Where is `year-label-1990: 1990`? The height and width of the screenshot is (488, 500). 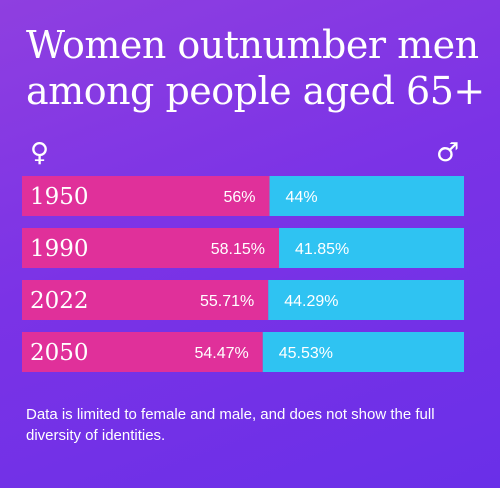 year-label-1990: 1990 is located at coordinates (59, 249).